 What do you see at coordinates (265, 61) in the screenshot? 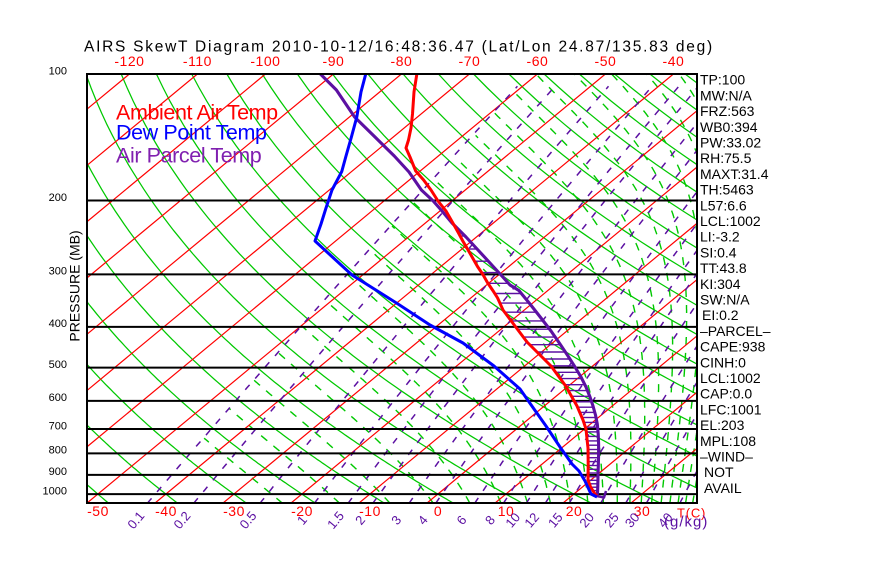
I see `svg-text: -100` at bounding box center [265, 61].